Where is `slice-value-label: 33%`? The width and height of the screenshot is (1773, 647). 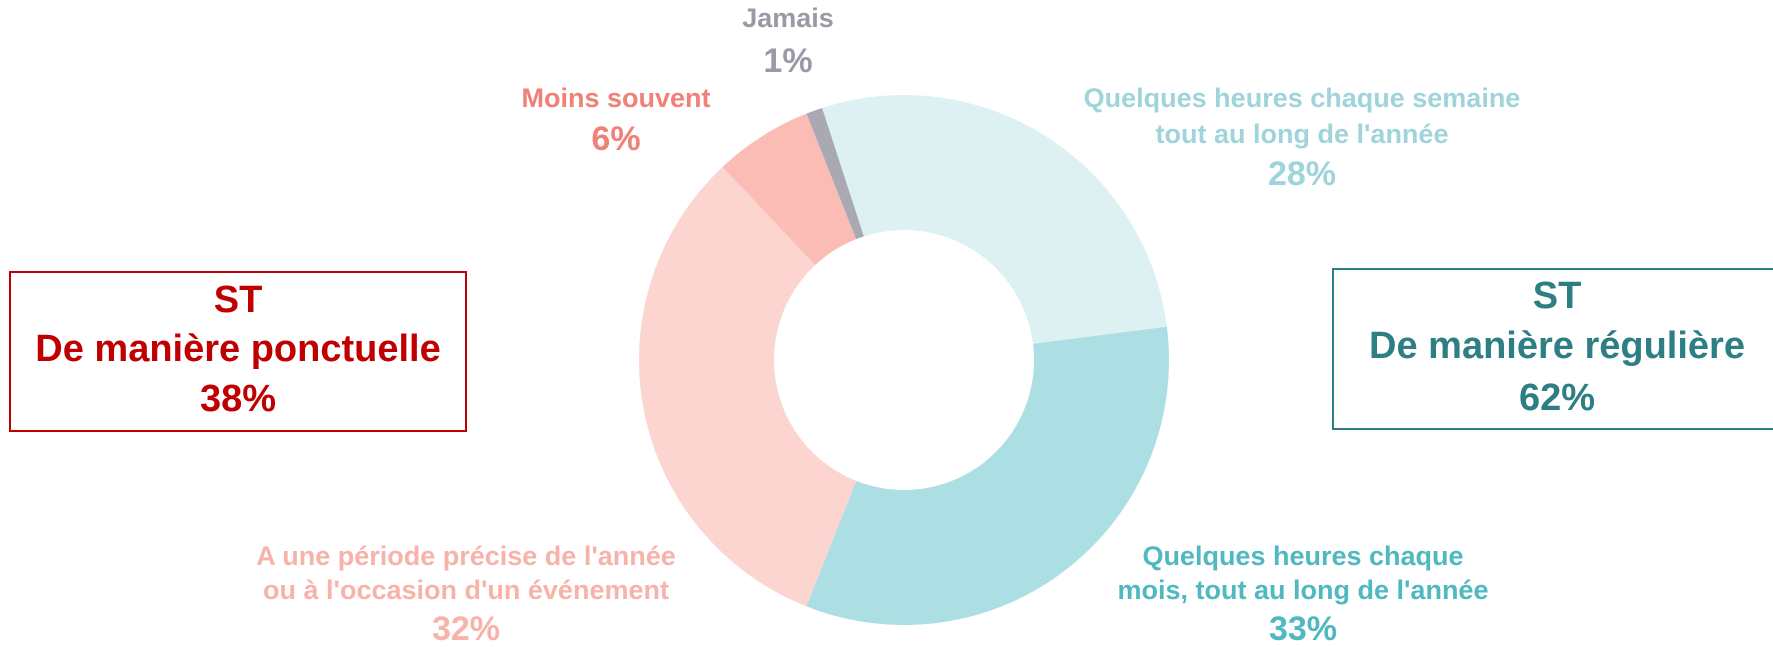
slice-value-label: 33% is located at coordinates (1303, 628).